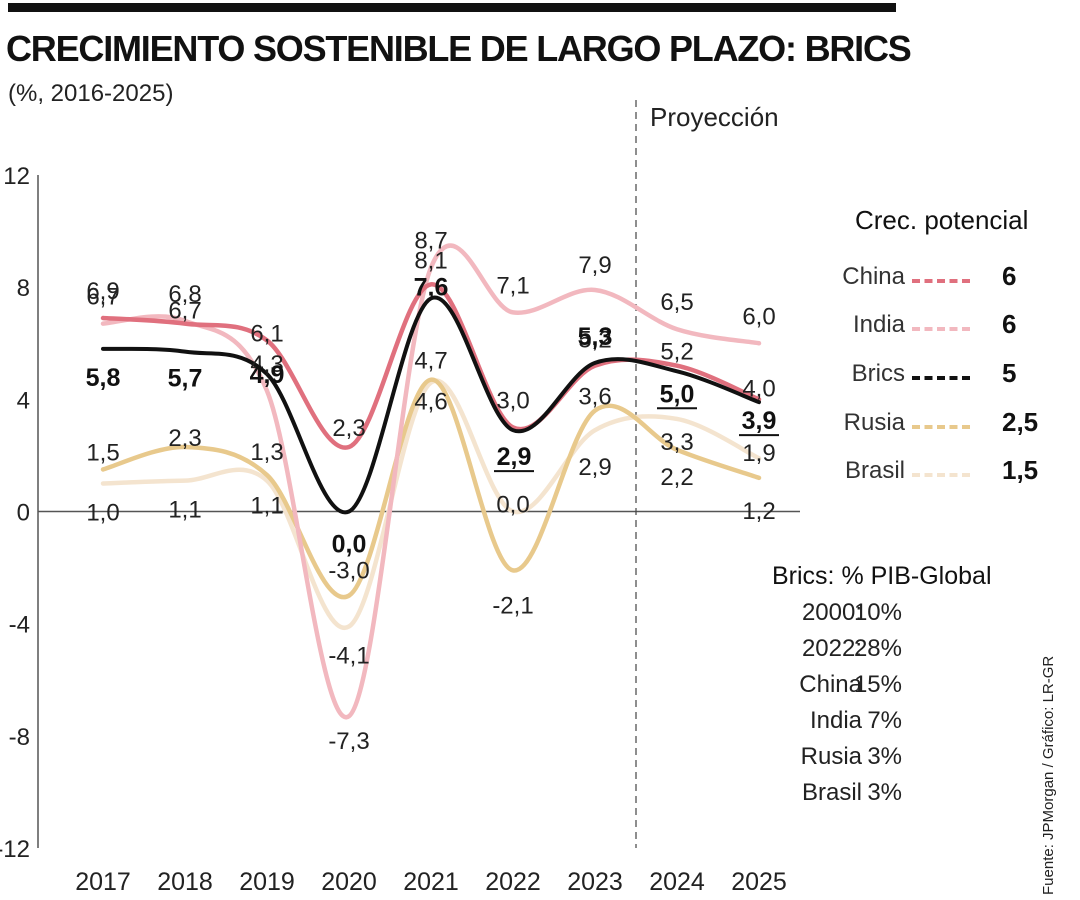 The height and width of the screenshot is (900, 1080). What do you see at coordinates (431, 882) in the screenshot?
I see `x-tick-label: 2021` at bounding box center [431, 882].